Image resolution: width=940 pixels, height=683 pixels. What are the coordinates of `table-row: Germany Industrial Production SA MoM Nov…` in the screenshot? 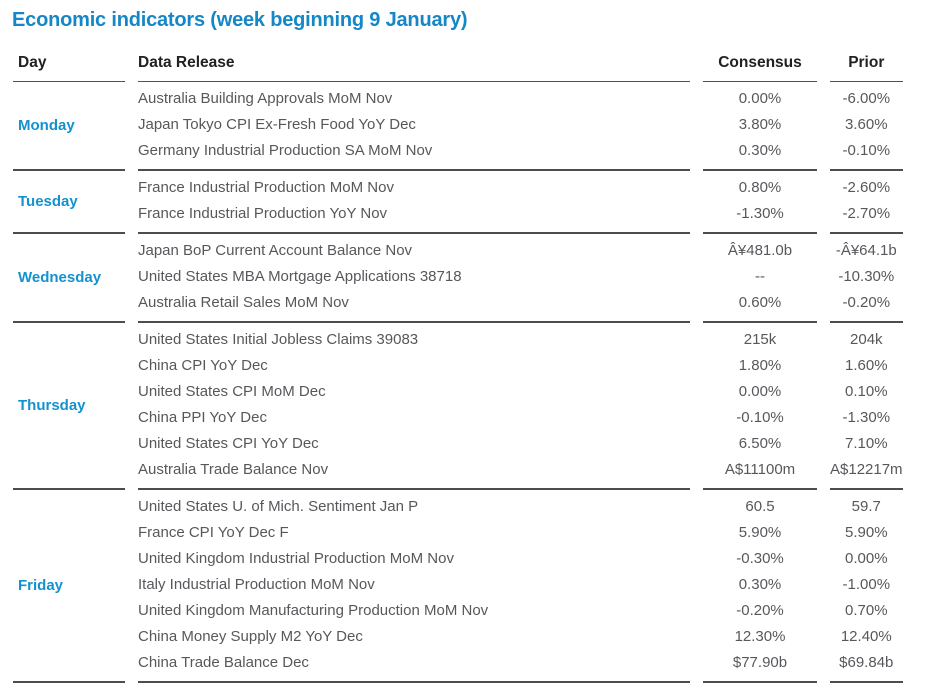 It's located at (458, 154).